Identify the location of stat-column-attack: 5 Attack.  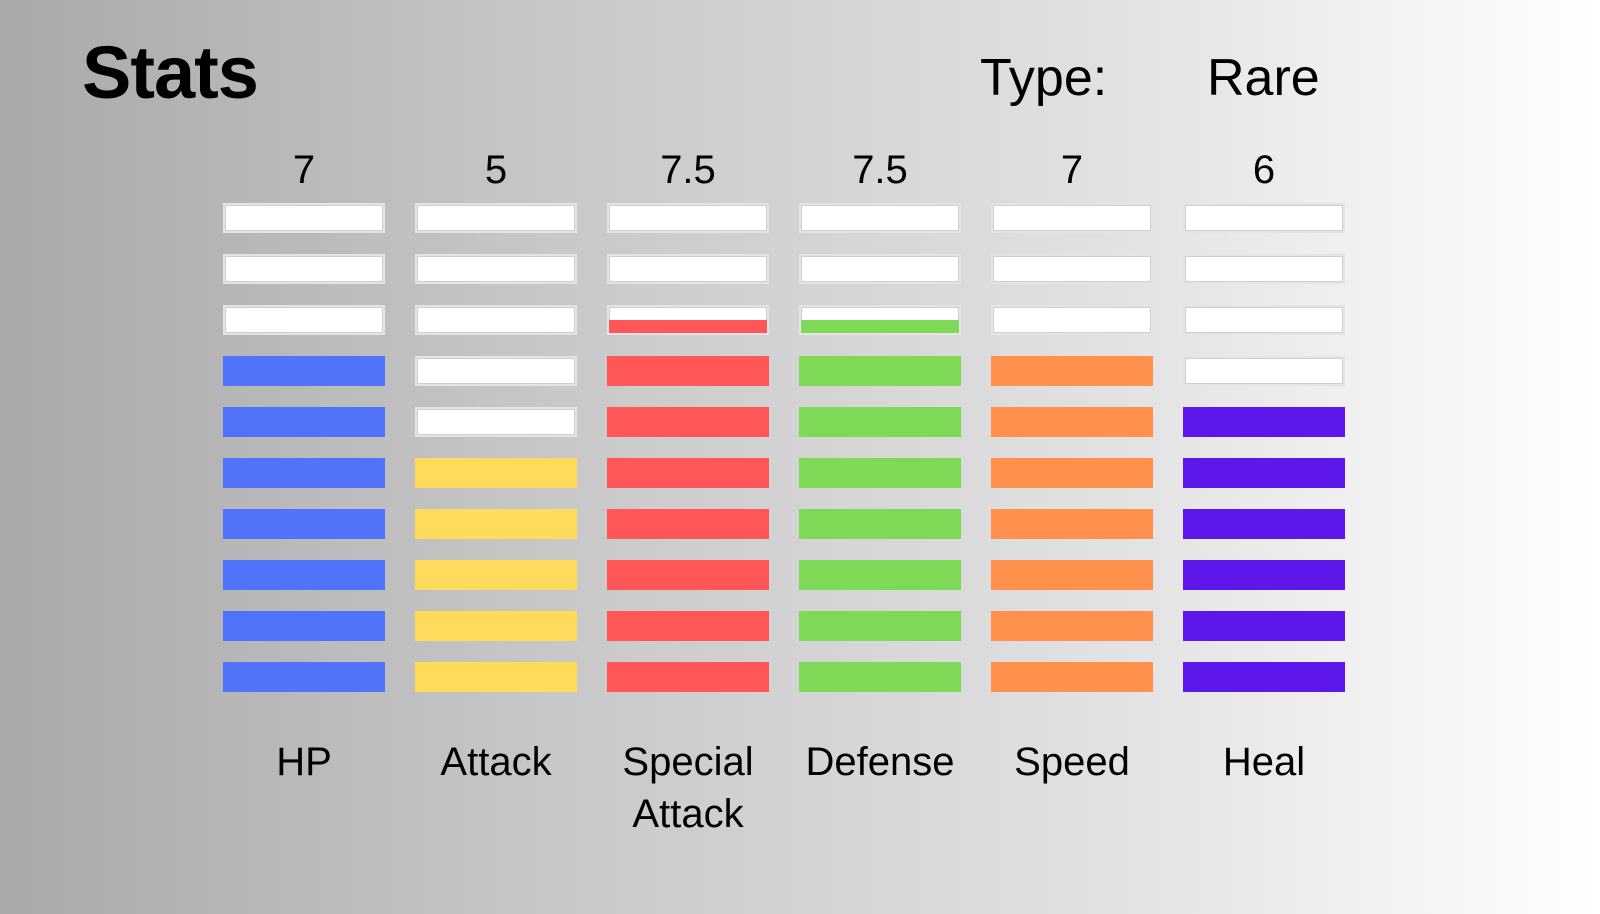
(496, 457).